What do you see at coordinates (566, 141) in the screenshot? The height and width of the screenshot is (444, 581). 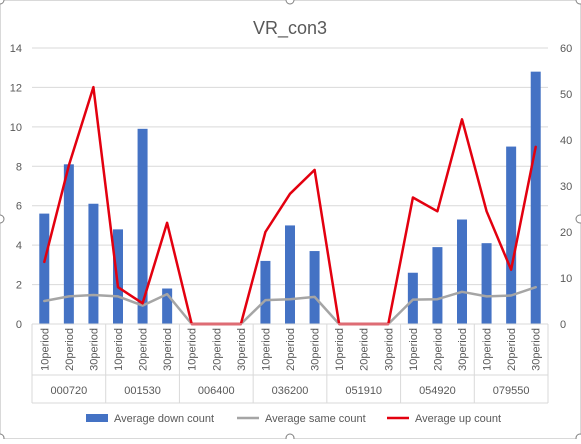 I see `right-tick-label: 40` at bounding box center [566, 141].